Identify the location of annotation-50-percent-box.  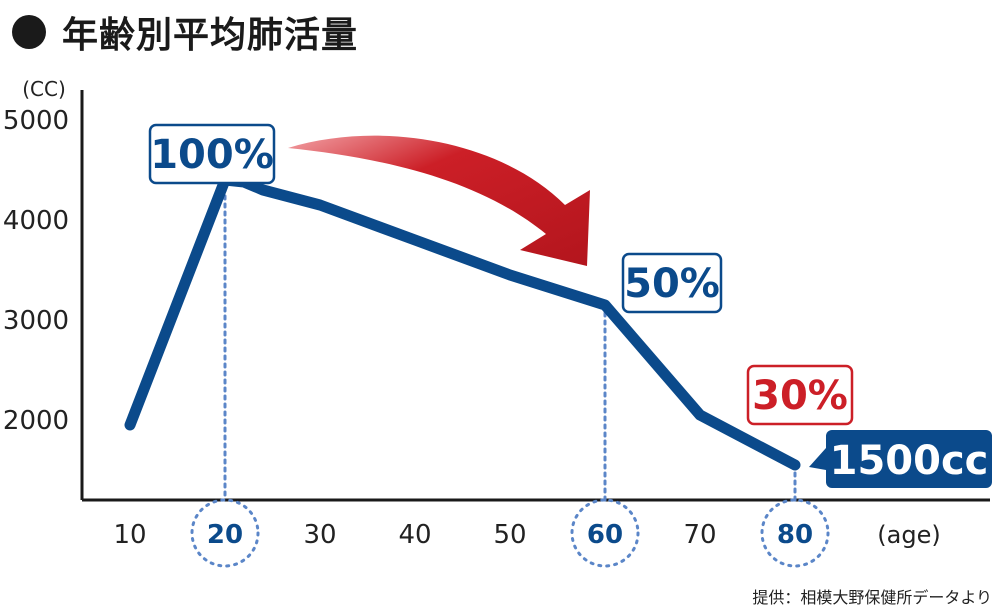
(672, 283).